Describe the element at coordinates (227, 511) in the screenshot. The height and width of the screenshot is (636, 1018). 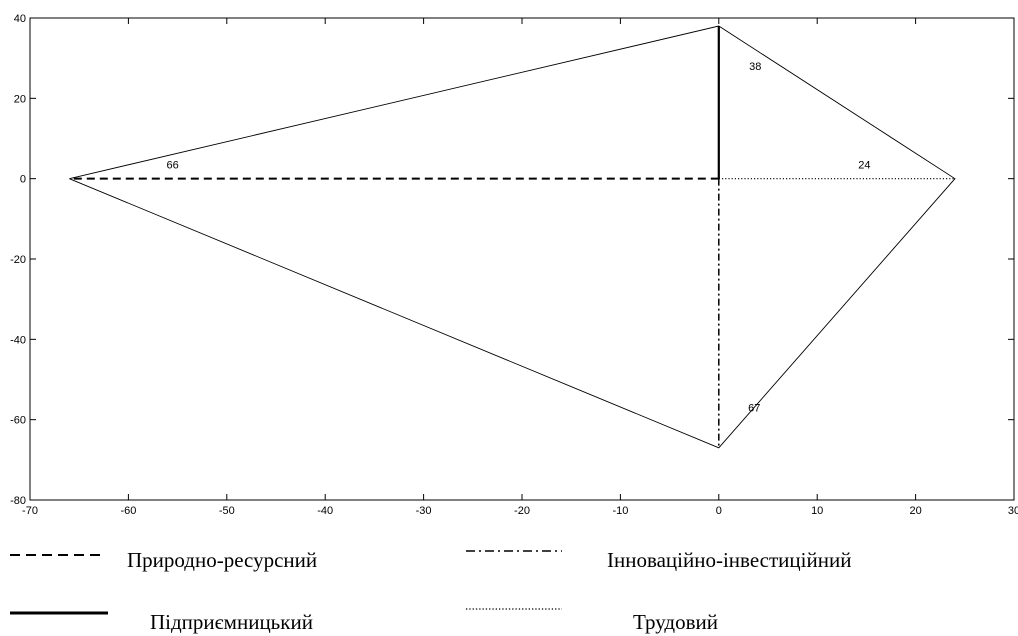
I see `x-tick-label: -50` at that location.